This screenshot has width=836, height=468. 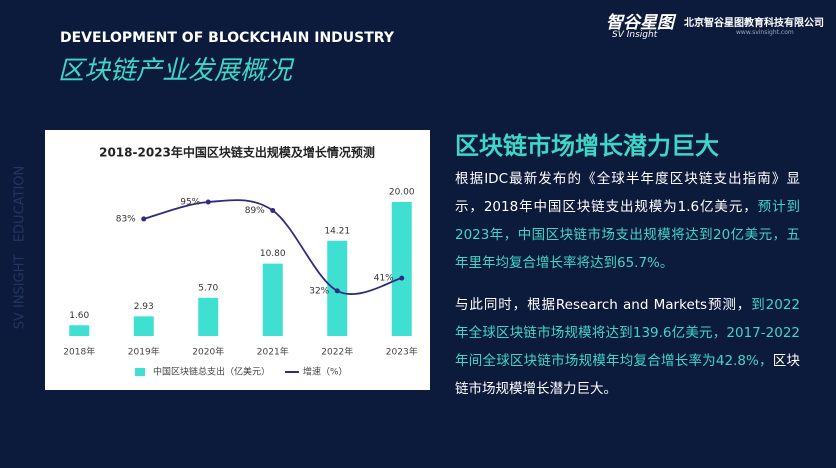 What do you see at coordinates (208, 352) in the screenshot?
I see `x-tick-label: 2020年` at bounding box center [208, 352].